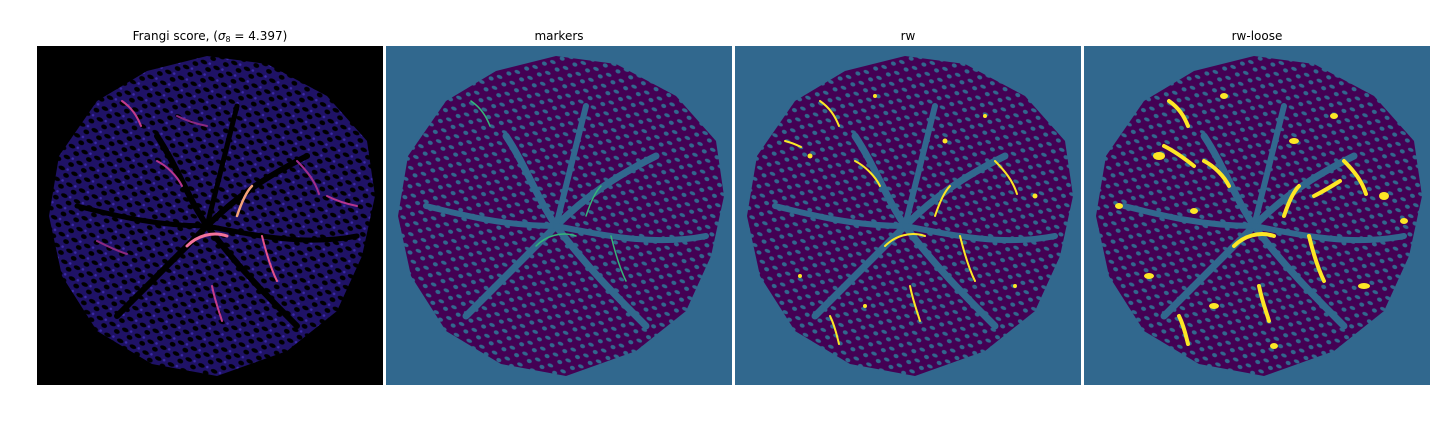 The image size is (1440, 432). I want to click on panel-title-markers: markers, so click(559, 36).